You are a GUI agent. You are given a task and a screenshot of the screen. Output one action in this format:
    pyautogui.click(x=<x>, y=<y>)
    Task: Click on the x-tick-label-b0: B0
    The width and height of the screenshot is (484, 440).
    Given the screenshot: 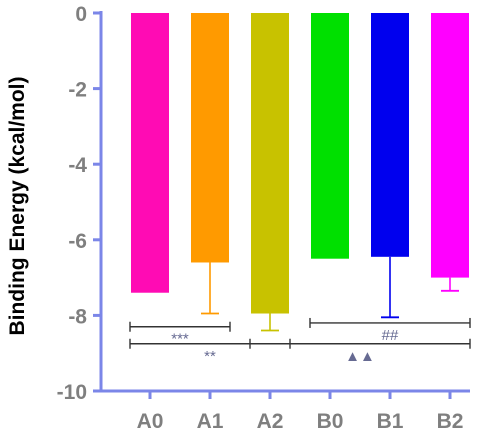 What is the action you would take?
    pyautogui.click(x=330, y=421)
    